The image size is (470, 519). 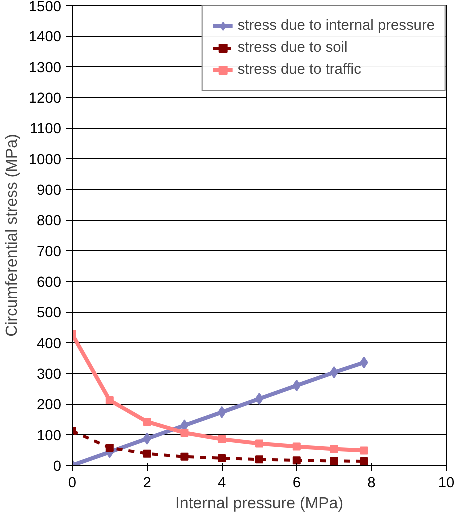 What do you see at coordinates (45, 160) in the screenshot?
I see `y-tick-label: 1000` at bounding box center [45, 160].